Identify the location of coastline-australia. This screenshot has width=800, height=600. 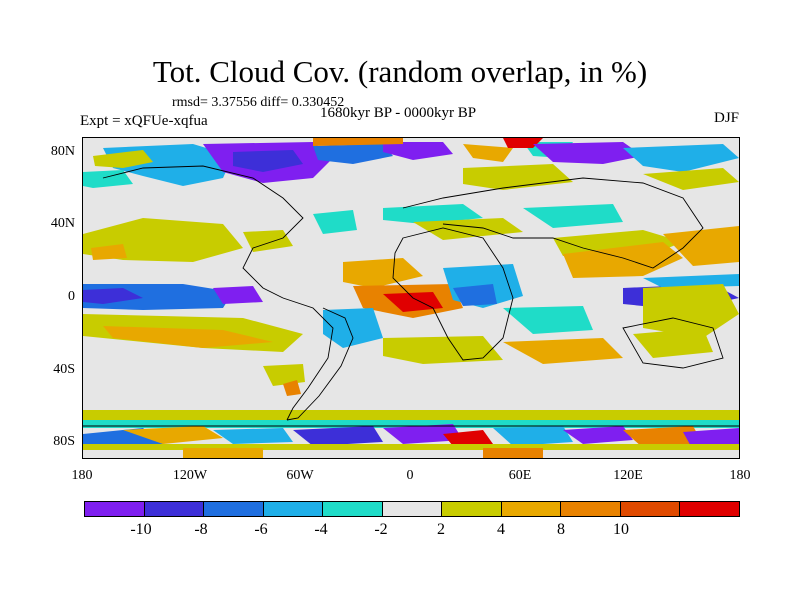
(673, 343).